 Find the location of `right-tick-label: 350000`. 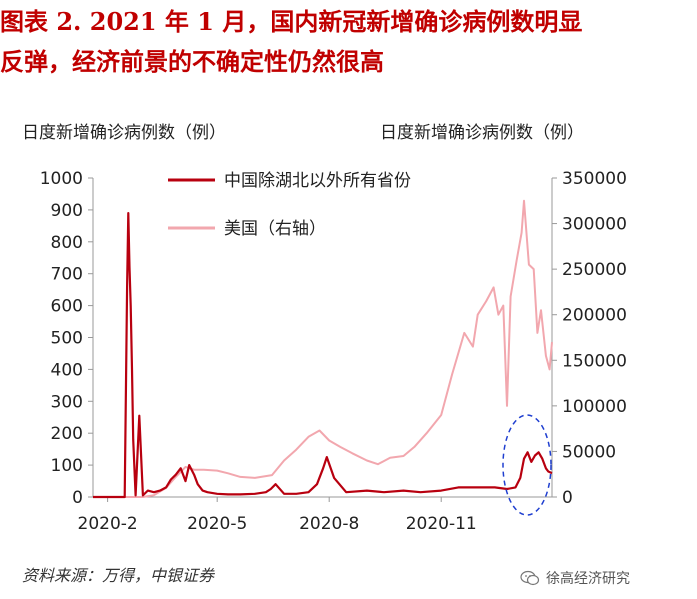

right-tick-label: 350000 is located at coordinates (594, 179).